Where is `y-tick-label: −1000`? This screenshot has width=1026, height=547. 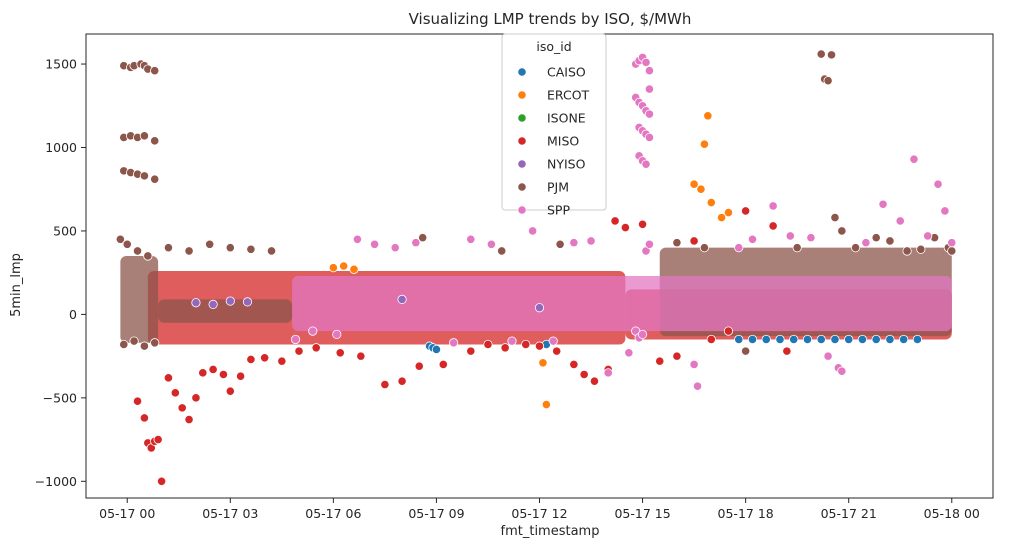 y-tick-label: −1000 is located at coordinates (56, 481).